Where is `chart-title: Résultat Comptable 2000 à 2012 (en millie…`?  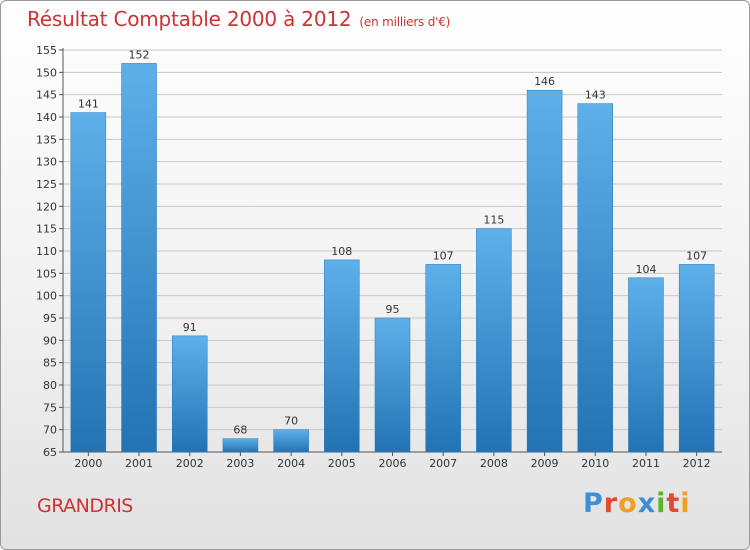 chart-title: Résultat Comptable 2000 à 2012 (en millie… is located at coordinates (238, 19).